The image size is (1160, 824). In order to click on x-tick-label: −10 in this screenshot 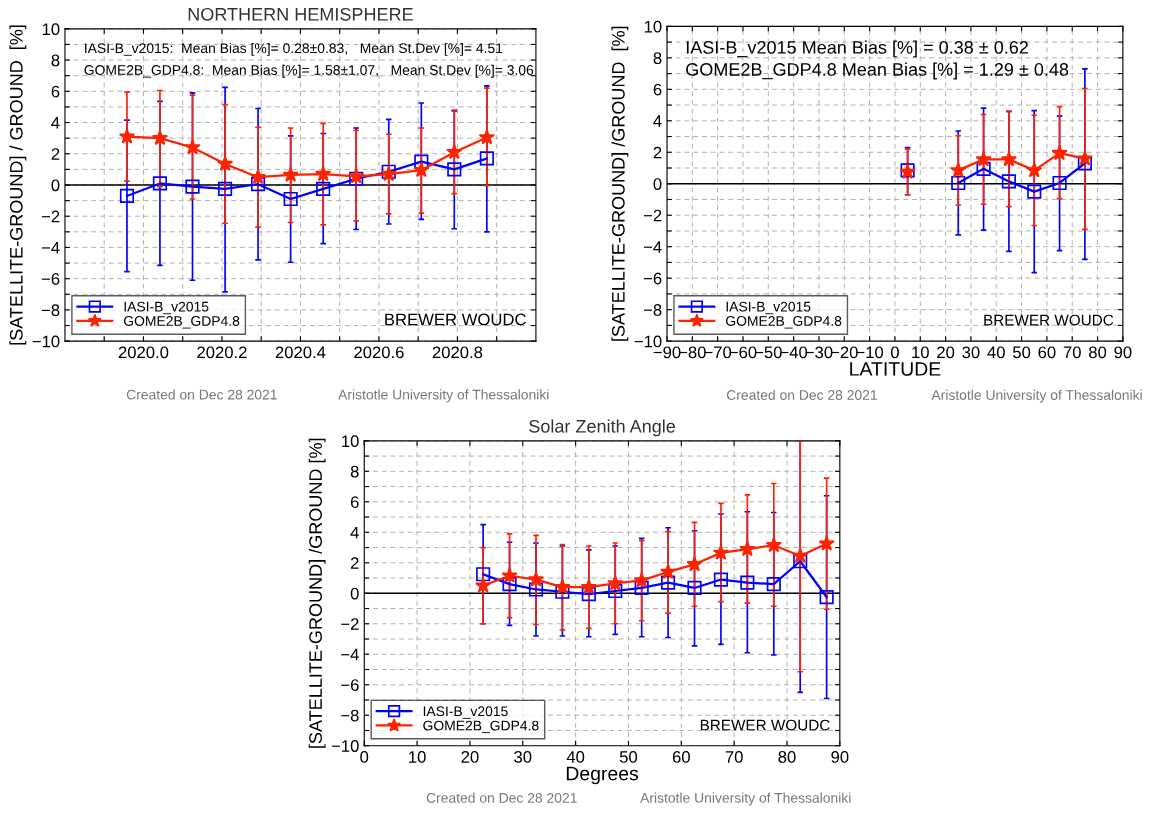, I will do `click(870, 352)`.